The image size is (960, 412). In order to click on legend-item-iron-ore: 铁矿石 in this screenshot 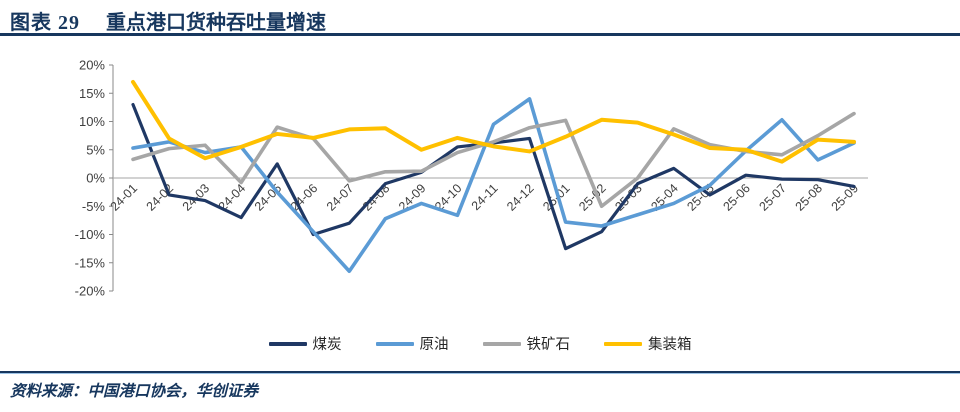, I will do `click(526, 343)`.